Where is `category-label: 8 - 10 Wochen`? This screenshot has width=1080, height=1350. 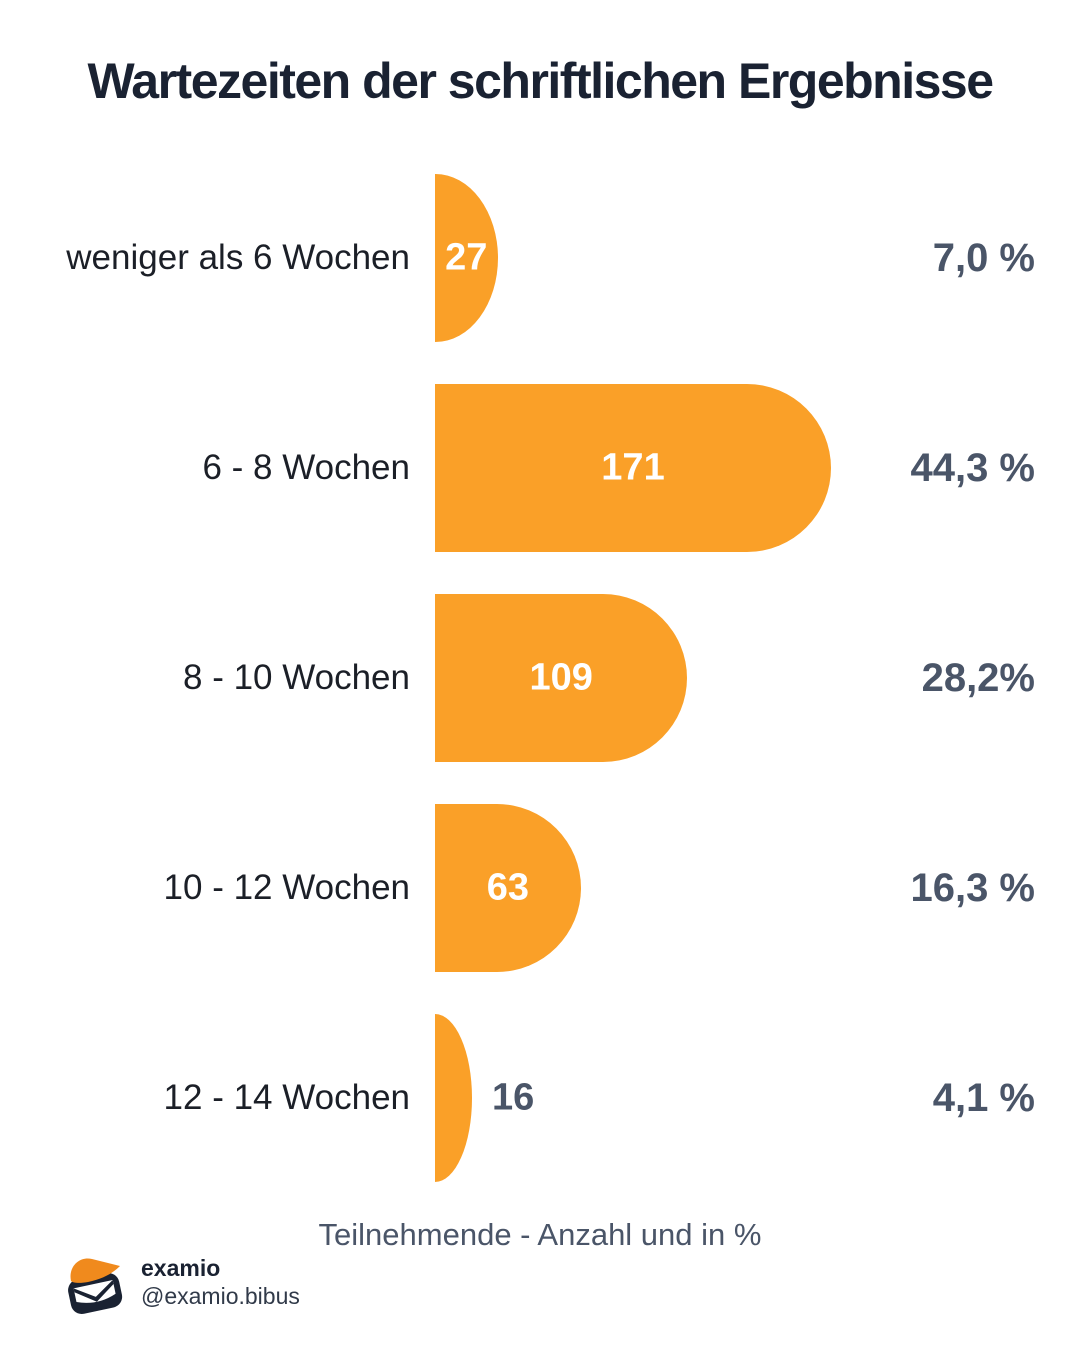 category-label: 8 - 10 Wochen is located at coordinates (296, 677).